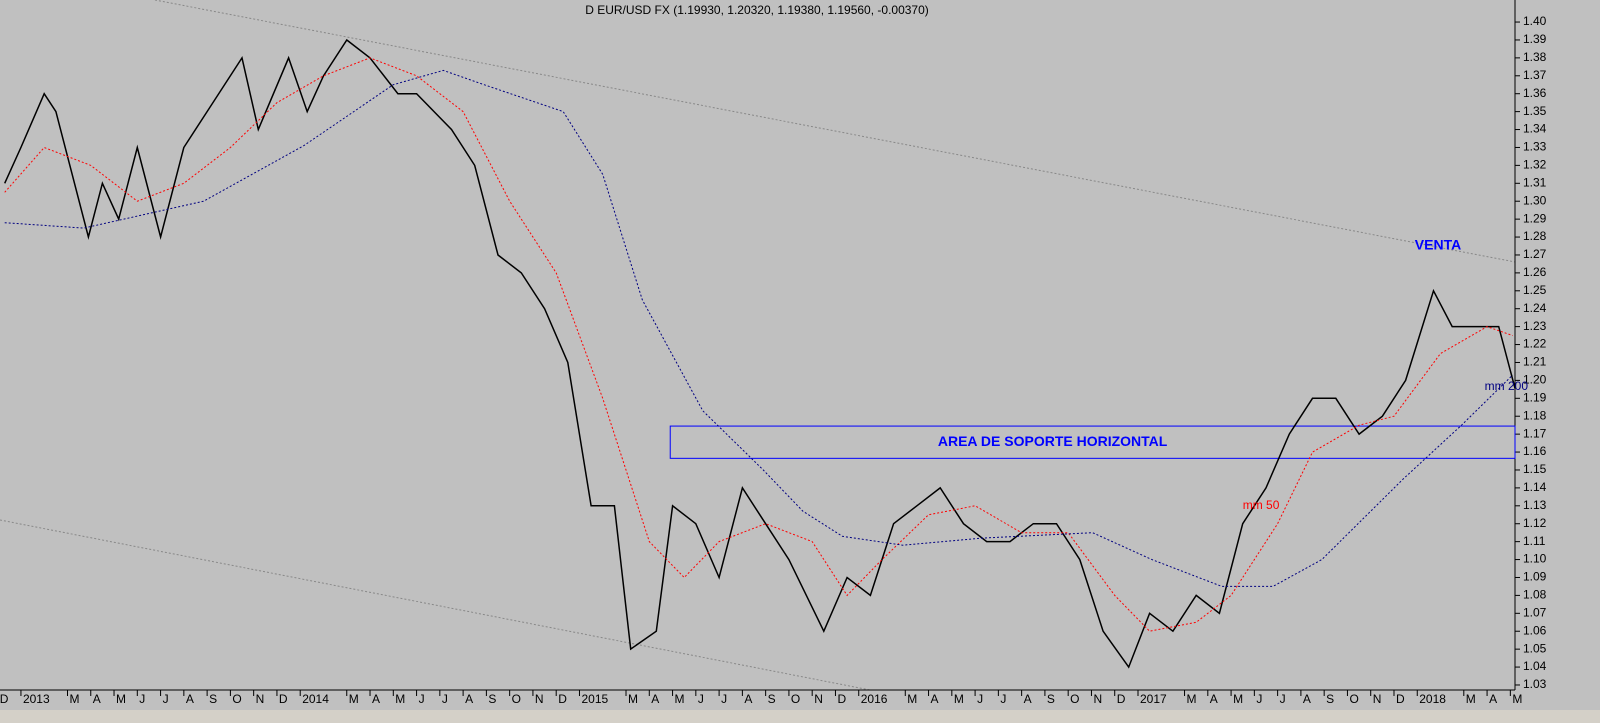  Describe the element at coordinates (1261, 505) in the screenshot. I see `series-label: mm 50` at that location.